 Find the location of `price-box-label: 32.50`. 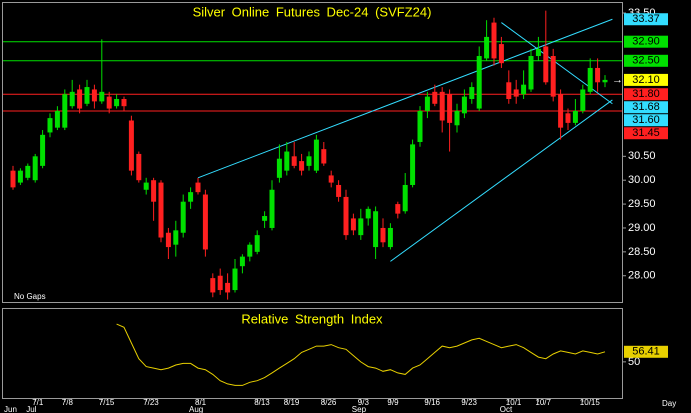

price-box-label: 32.50 is located at coordinates (646, 61).